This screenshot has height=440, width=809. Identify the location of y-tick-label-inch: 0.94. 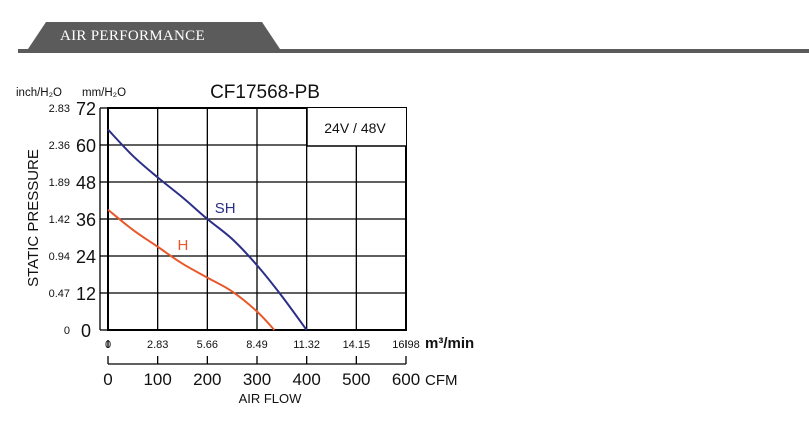
(59, 257).